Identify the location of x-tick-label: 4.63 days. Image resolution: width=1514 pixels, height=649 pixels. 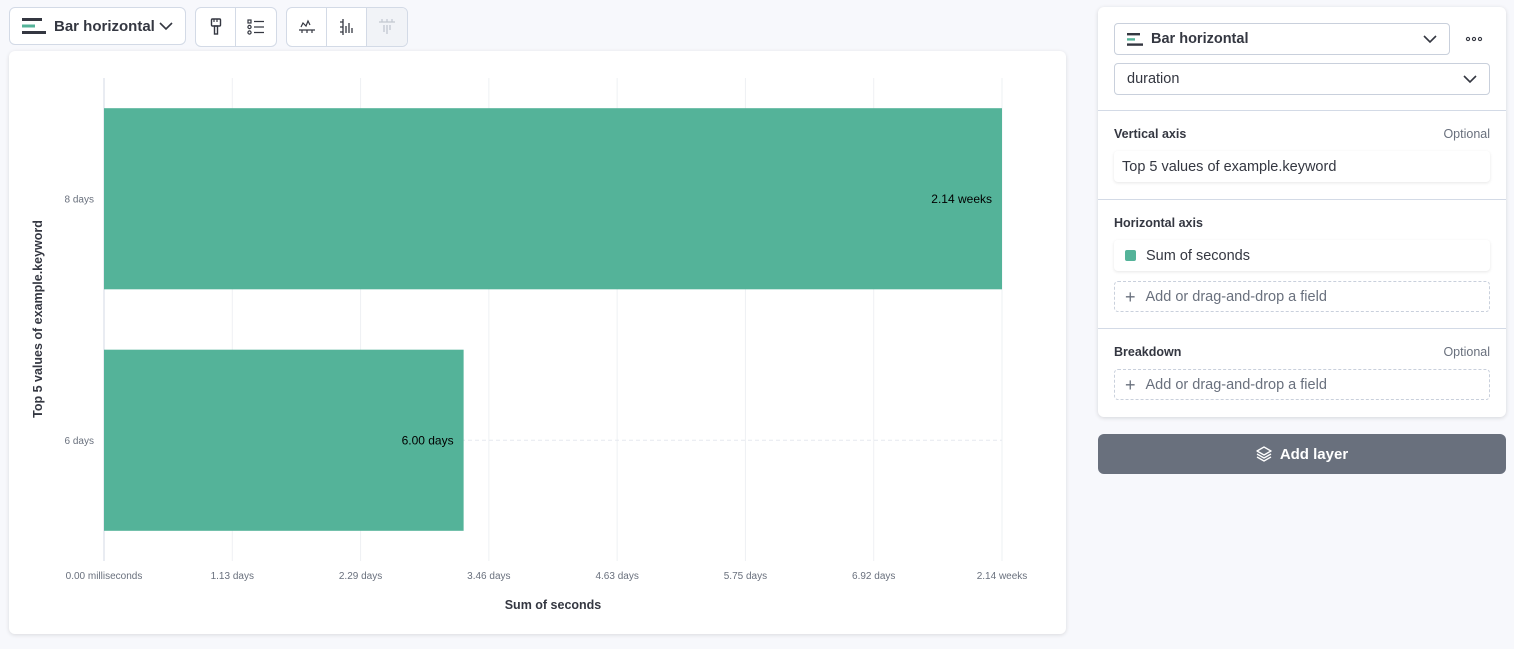
(616, 576).